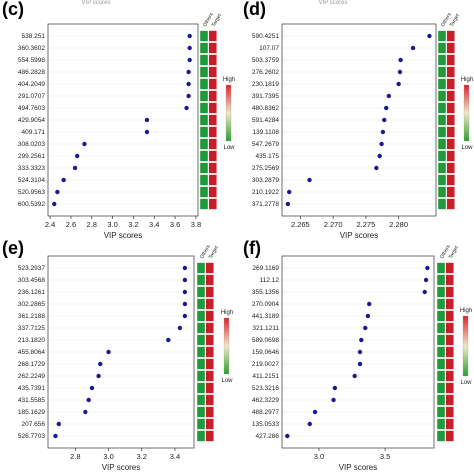  Describe the element at coordinates (31, 352) in the screenshot. I see `category-label: 455.8064` at that location.